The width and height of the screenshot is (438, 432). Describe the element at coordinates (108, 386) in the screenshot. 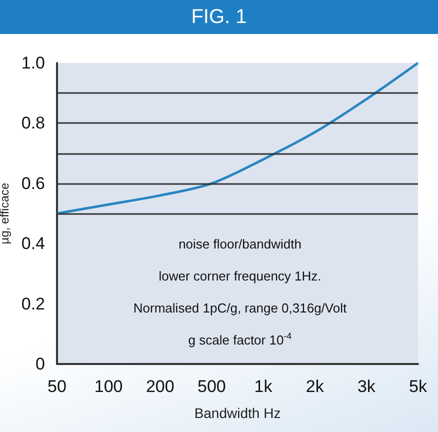

I see `x-tick-label: 100` at that location.